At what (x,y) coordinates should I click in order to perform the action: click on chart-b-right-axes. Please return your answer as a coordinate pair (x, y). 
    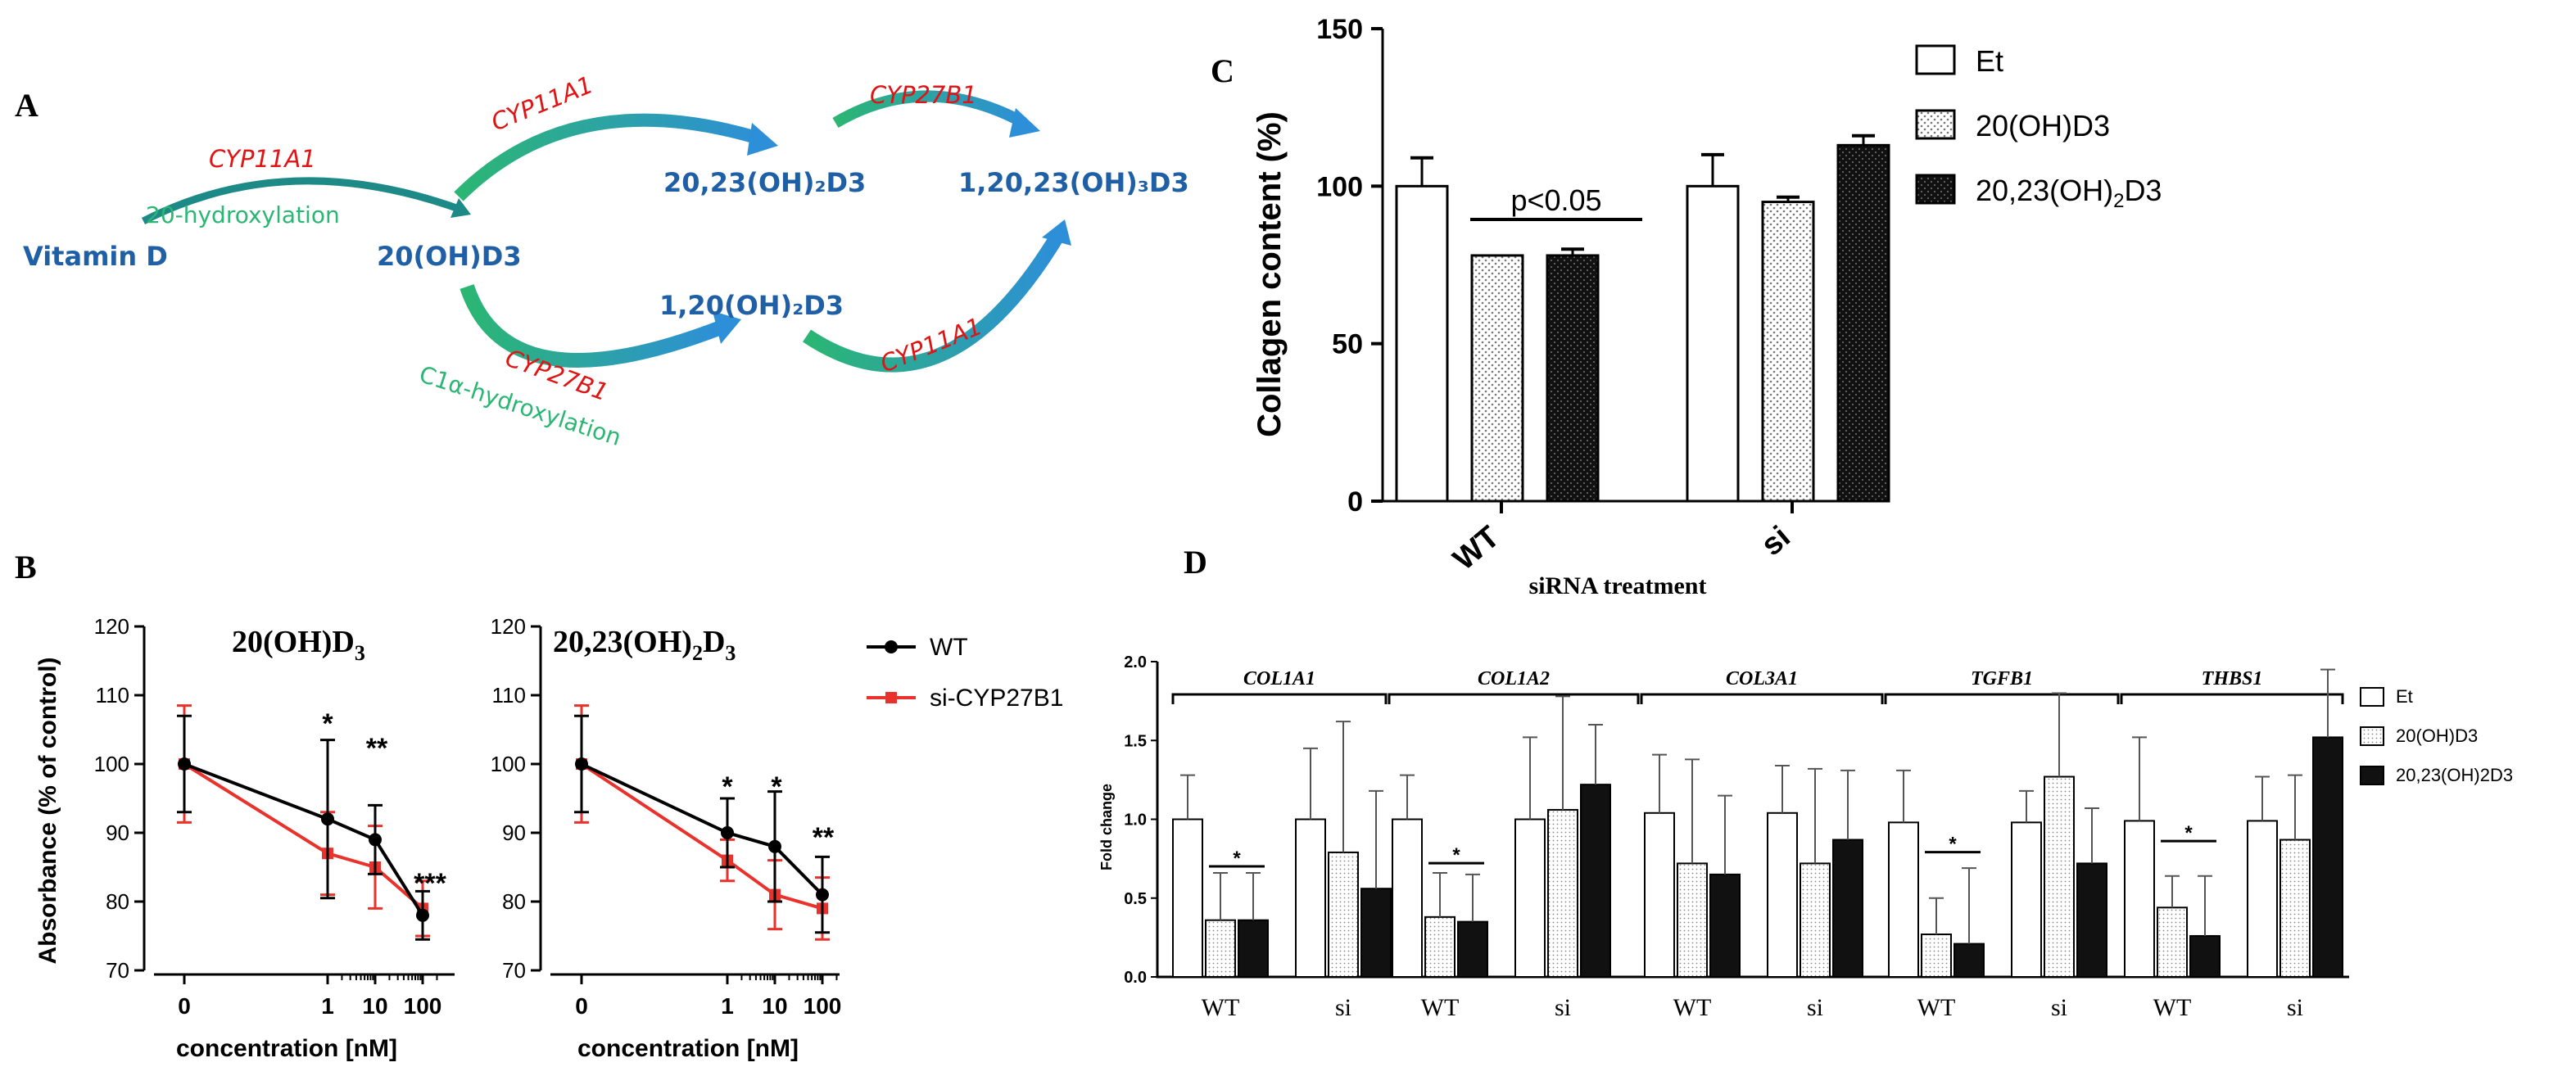
    Looking at the image, I should click on (689, 801).